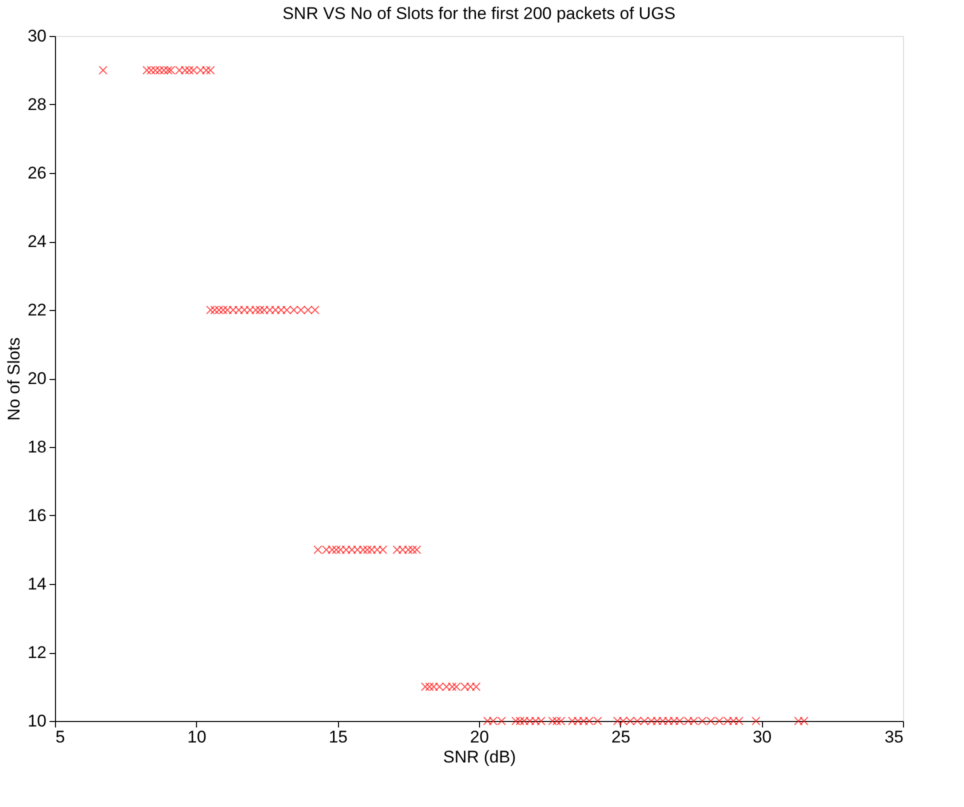 This screenshot has width=964, height=807. What do you see at coordinates (37, 378) in the screenshot?
I see `y-tick-label: 20` at bounding box center [37, 378].